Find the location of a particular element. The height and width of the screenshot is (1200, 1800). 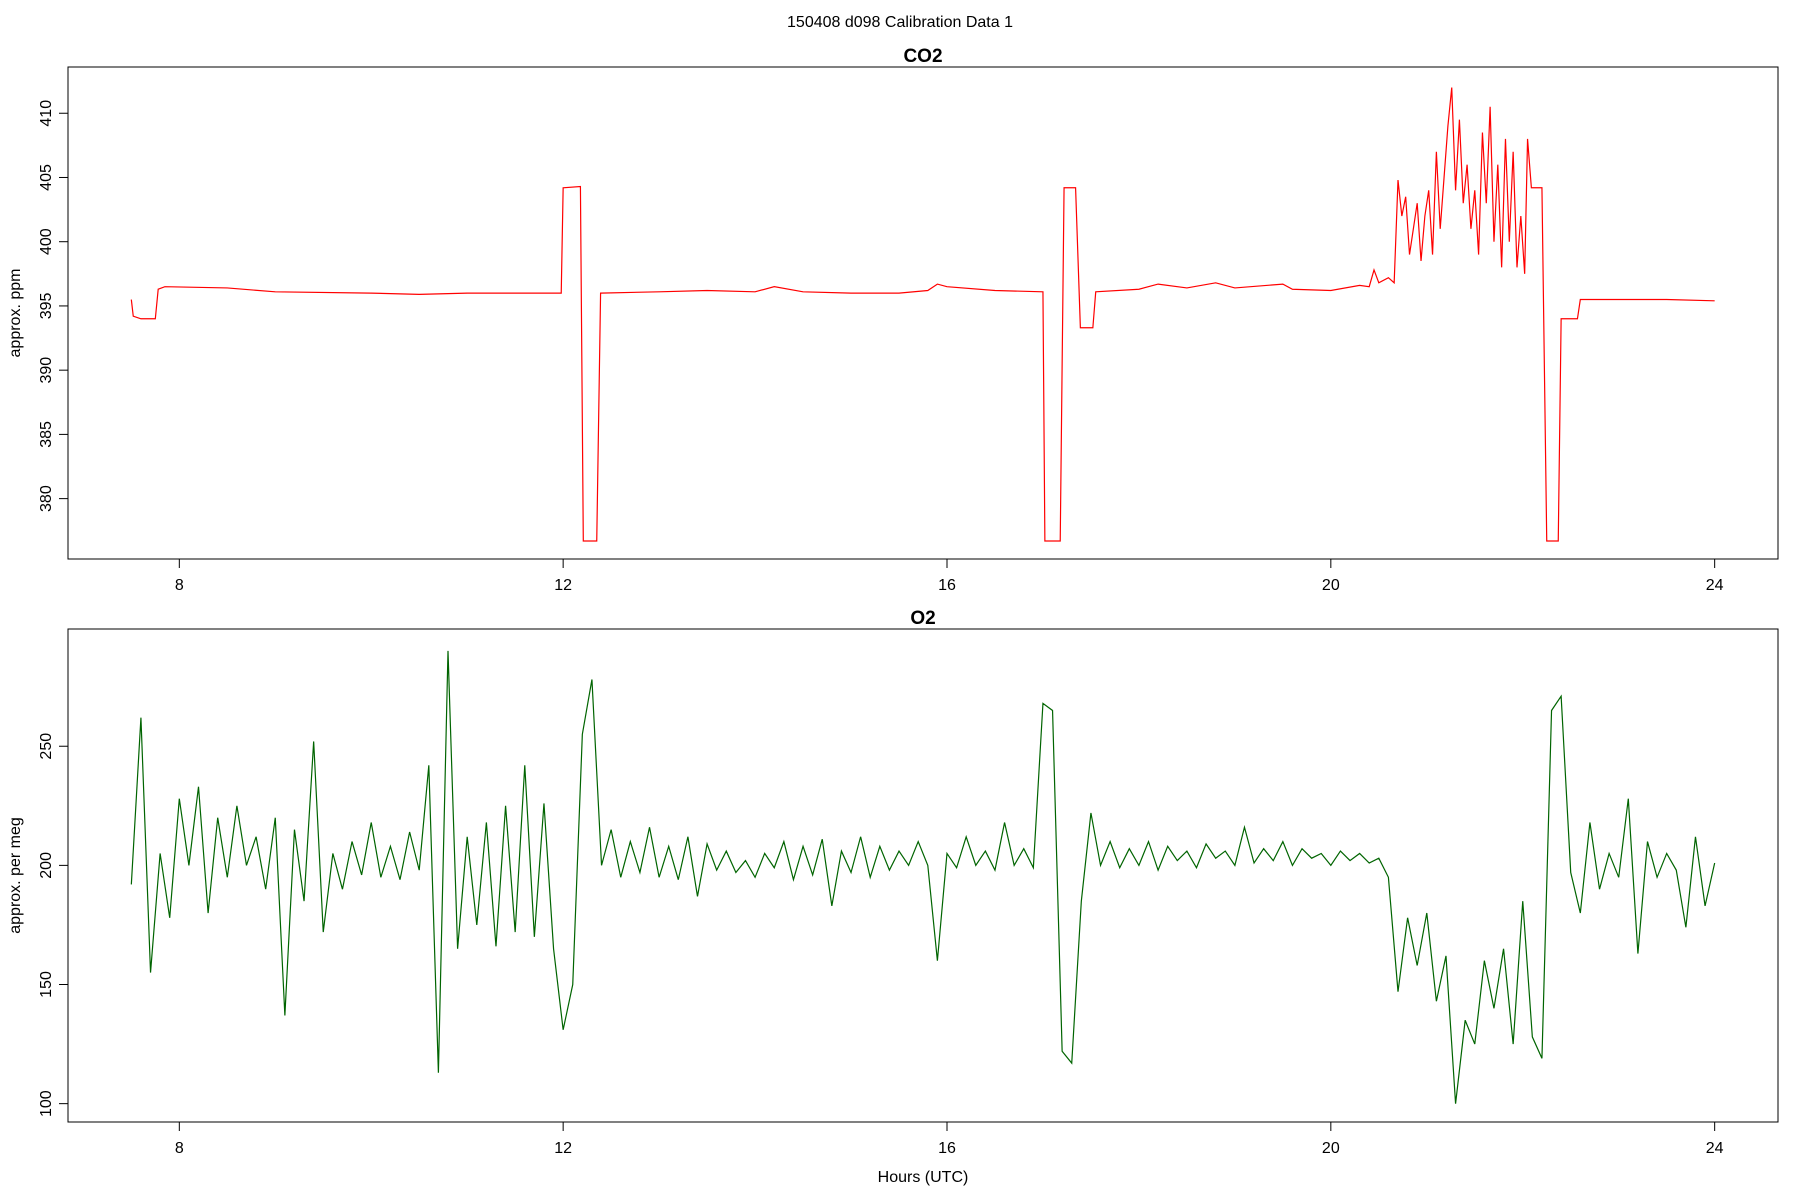

chart-title: CO2 is located at coordinates (922, 56).